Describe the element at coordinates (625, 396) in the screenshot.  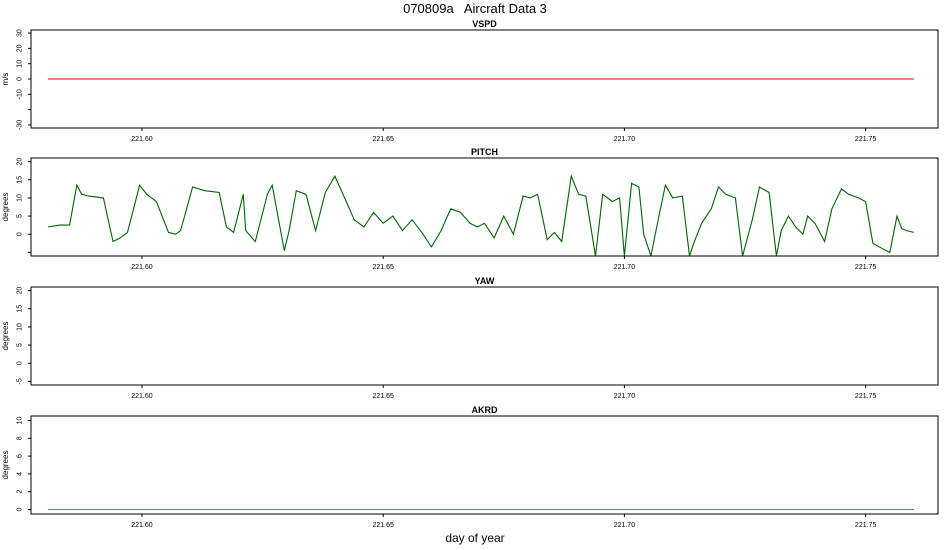
I see `yaw-x-tick-label: 221.70` at that location.